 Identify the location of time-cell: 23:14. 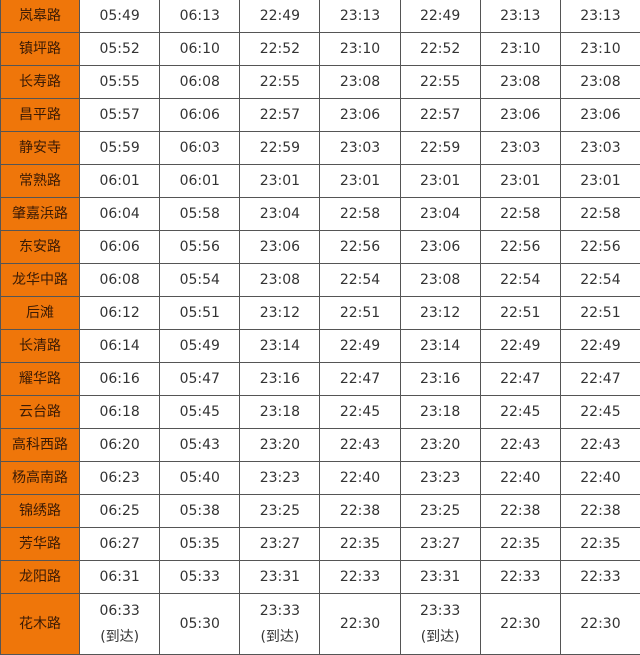
(280, 346).